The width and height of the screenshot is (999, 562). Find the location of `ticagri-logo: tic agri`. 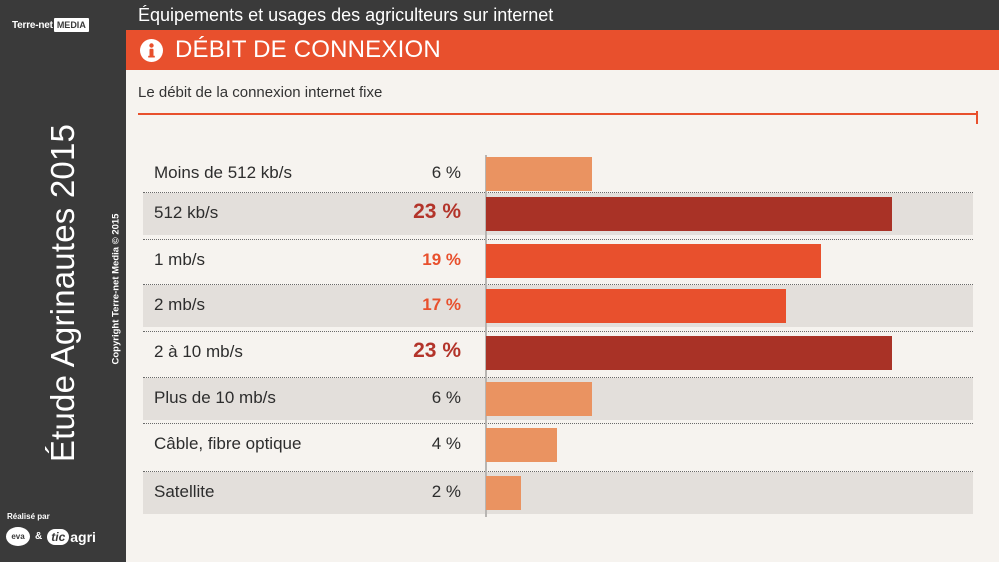

ticagri-logo: tic agri is located at coordinates (71, 536).